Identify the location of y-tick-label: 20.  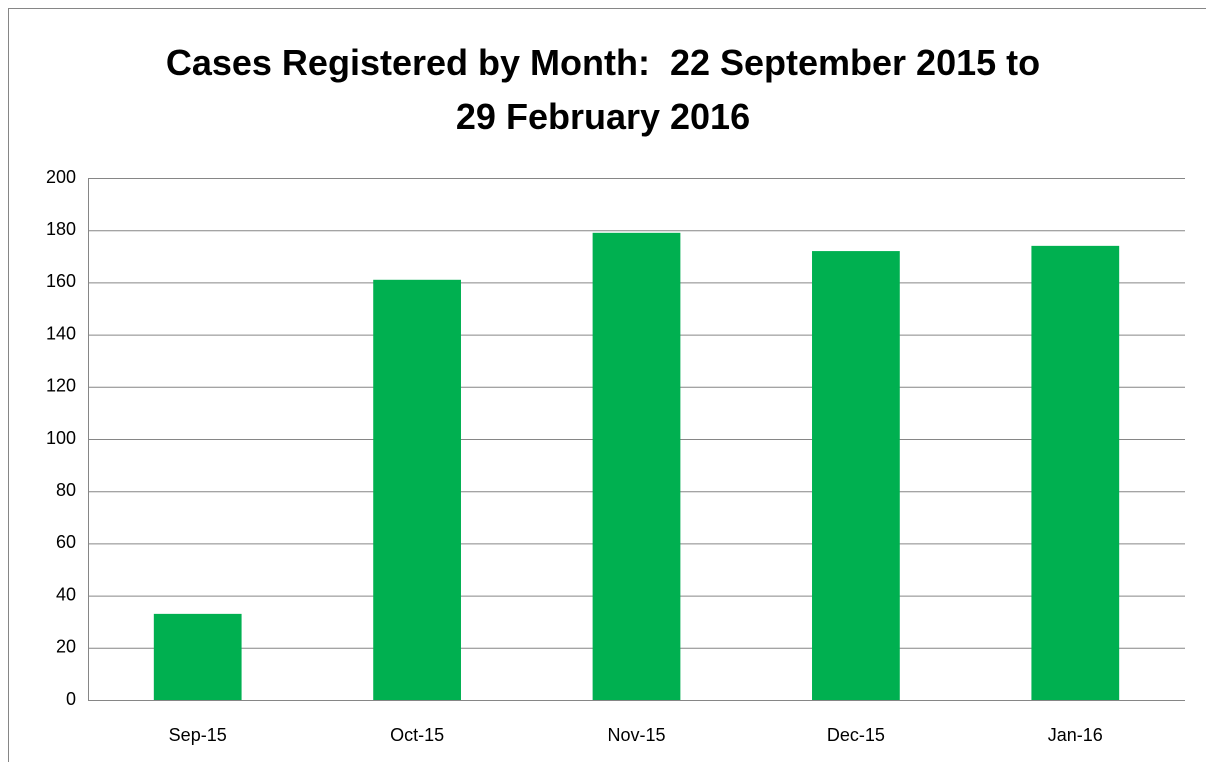
(66, 647).